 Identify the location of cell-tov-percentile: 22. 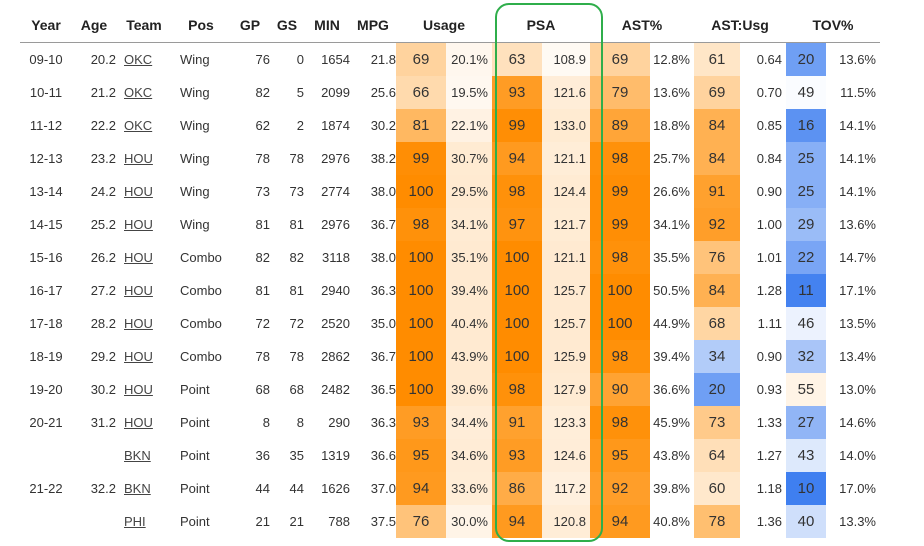
(806, 257).